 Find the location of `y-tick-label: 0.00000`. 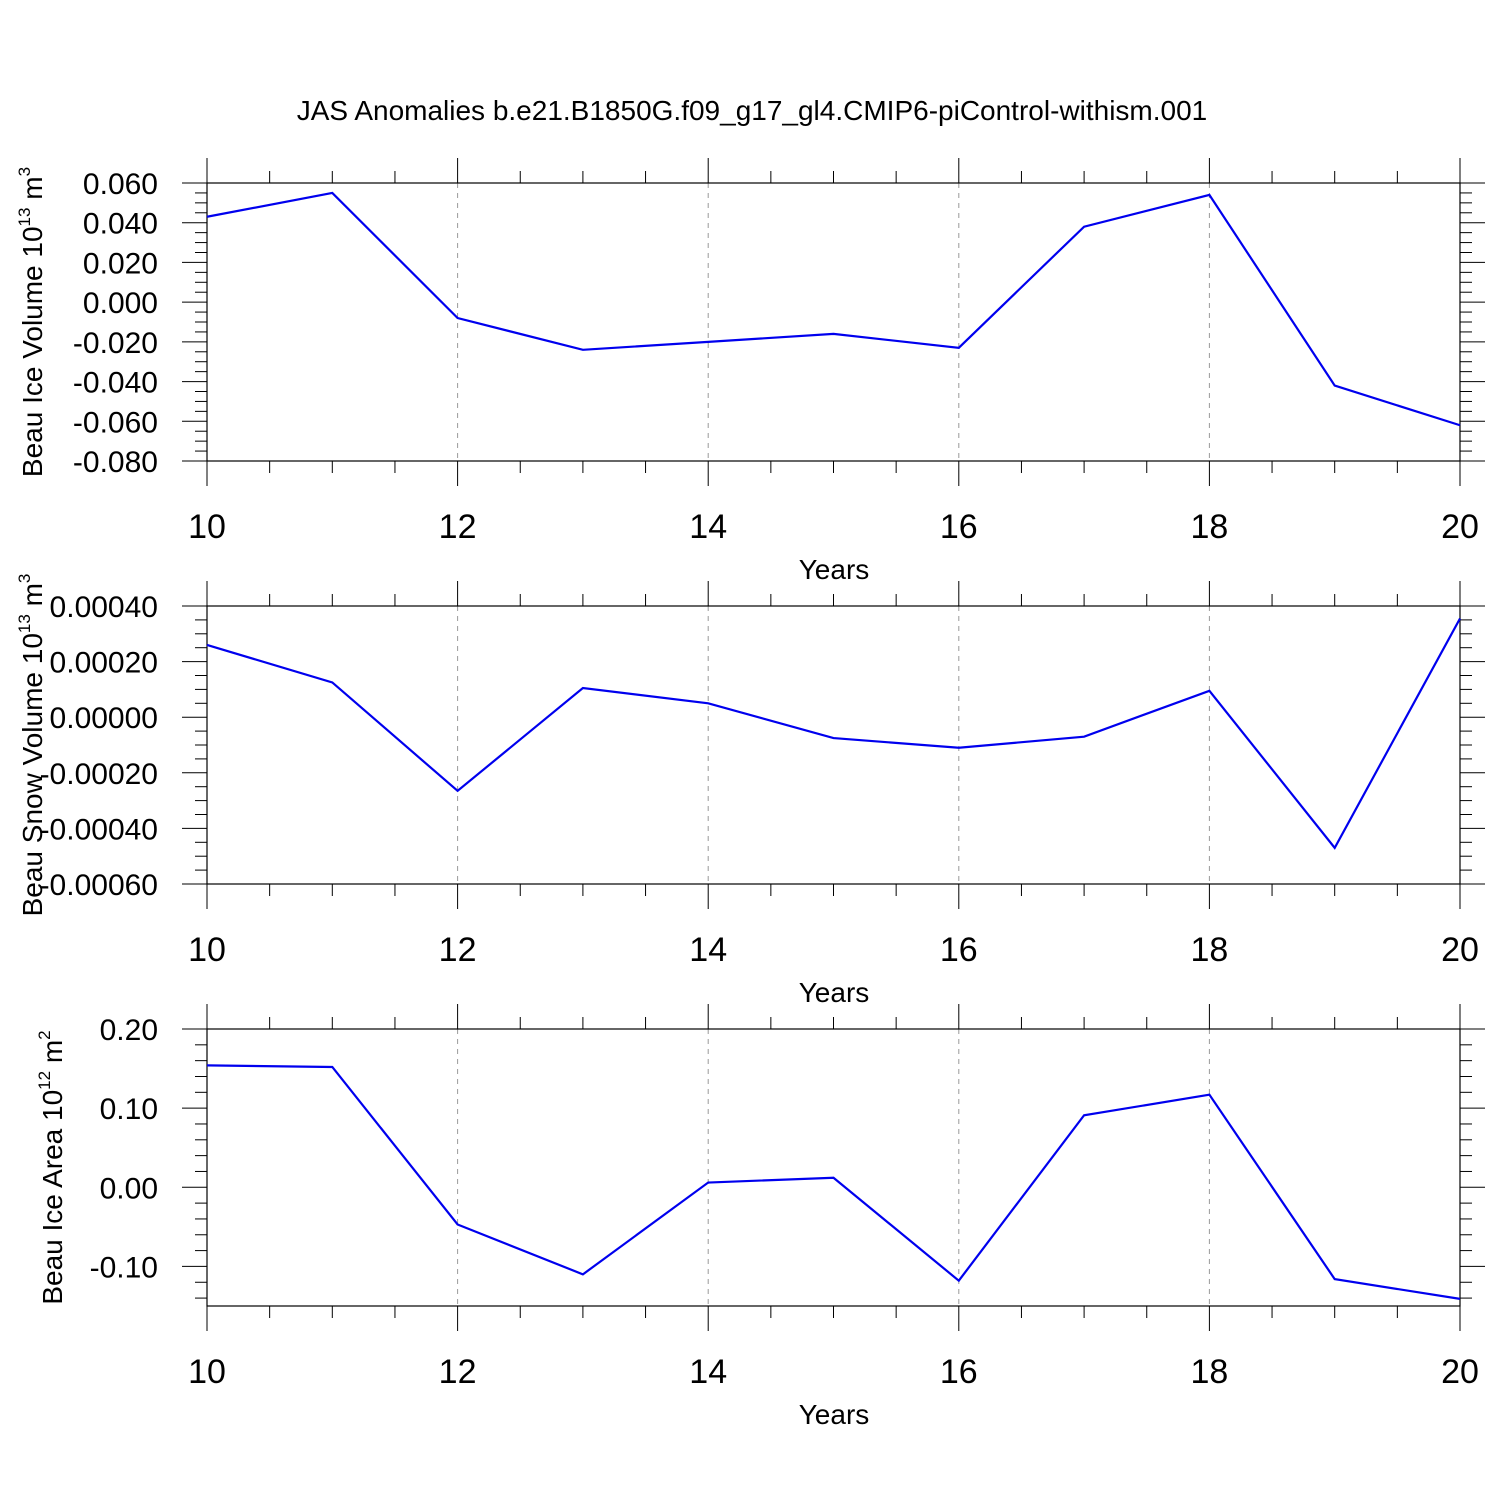

y-tick-label: 0.00000 is located at coordinates (104, 718).